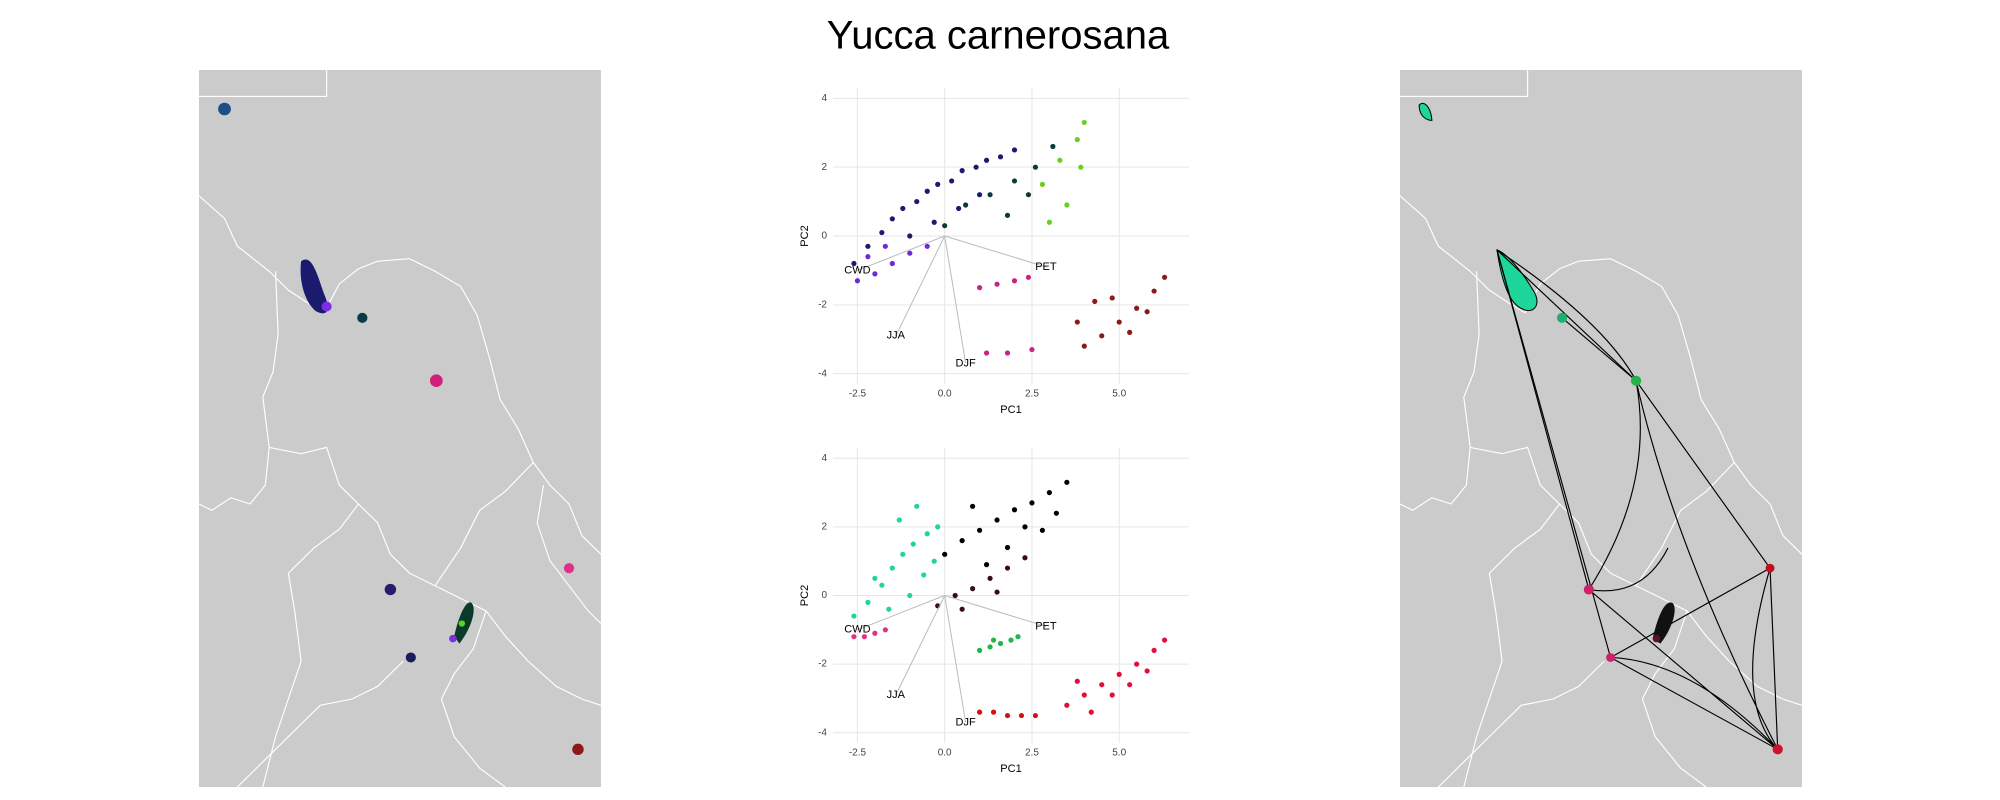  What do you see at coordinates (896, 695) in the screenshot?
I see `annotation: JJA` at bounding box center [896, 695].